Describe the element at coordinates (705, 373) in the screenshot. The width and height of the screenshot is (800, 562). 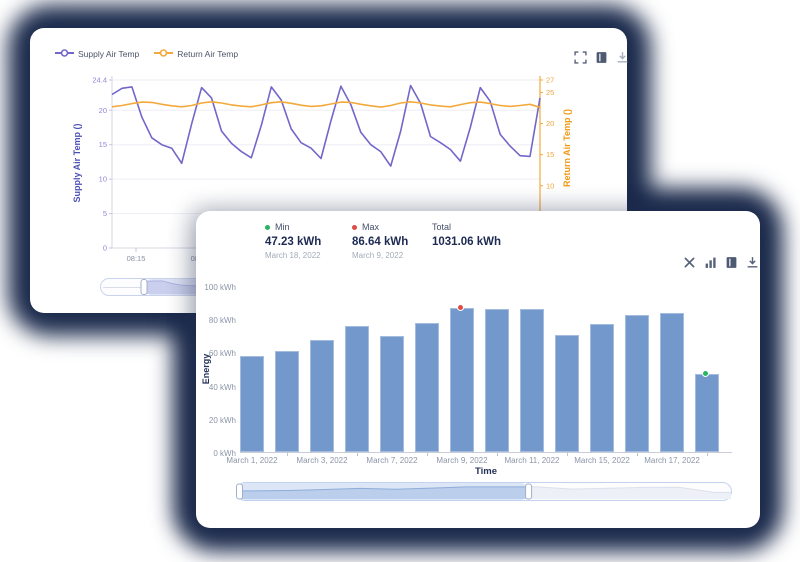
I see `min-point-icon` at that location.